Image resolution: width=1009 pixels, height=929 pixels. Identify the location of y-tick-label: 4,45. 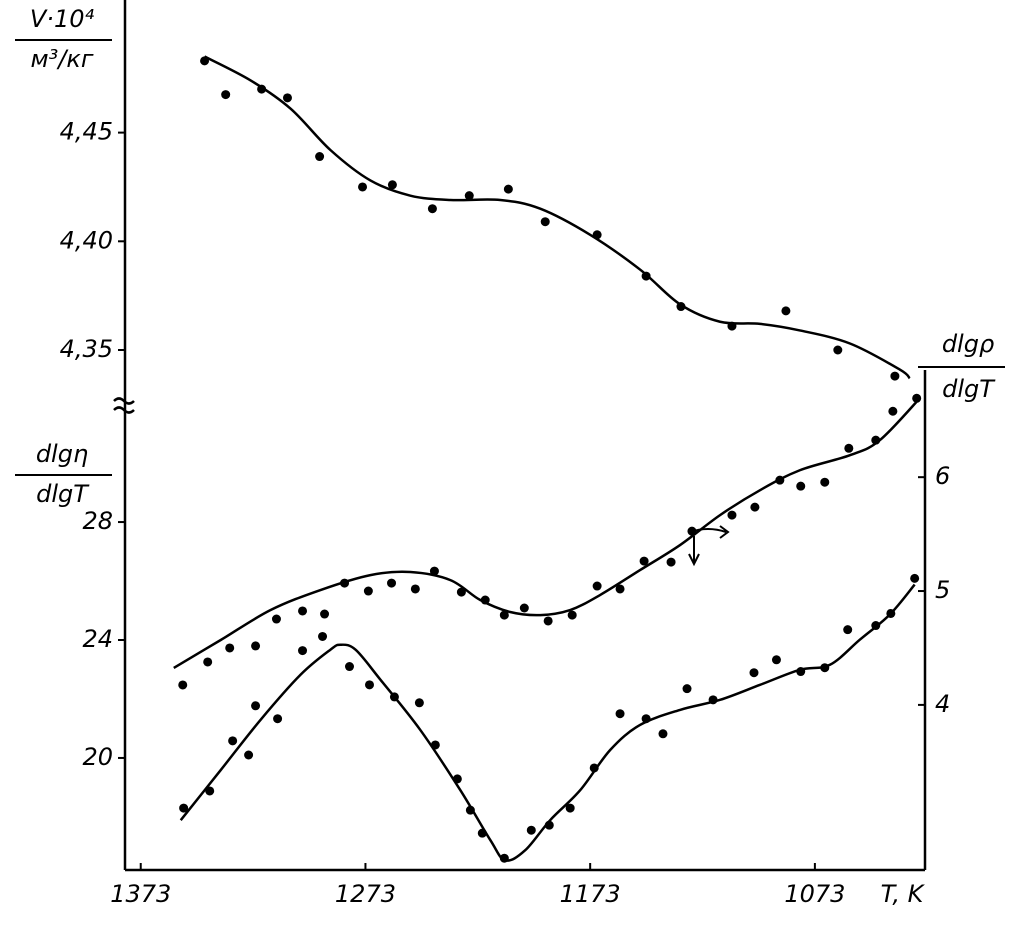
(86, 132).